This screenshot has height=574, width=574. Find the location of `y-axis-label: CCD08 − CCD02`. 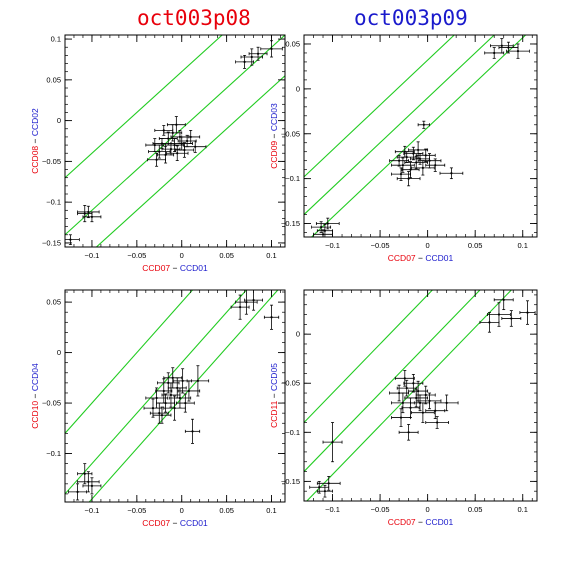

y-axis-label: CCD08 − CCD02 is located at coordinates (35, 141).